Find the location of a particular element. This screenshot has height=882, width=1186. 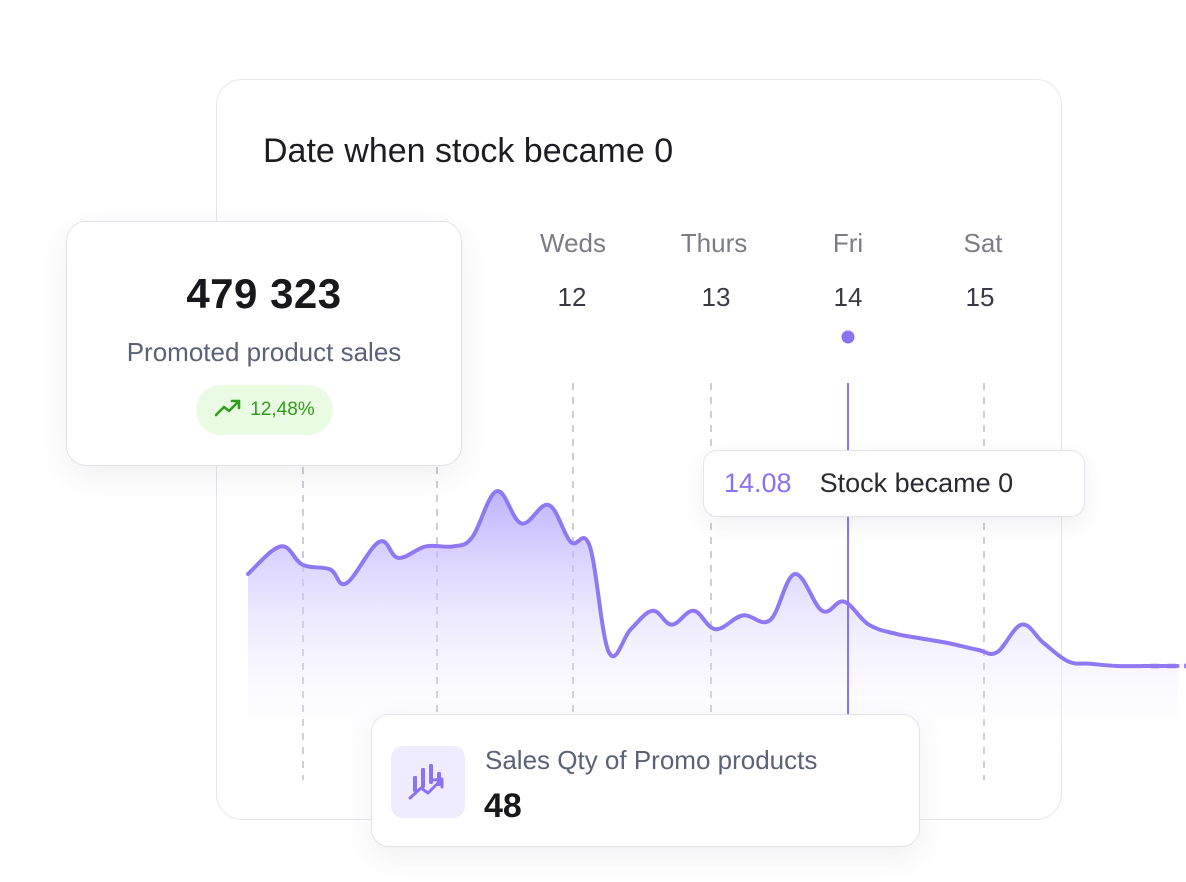

day-number-label: 15 is located at coordinates (980, 297).